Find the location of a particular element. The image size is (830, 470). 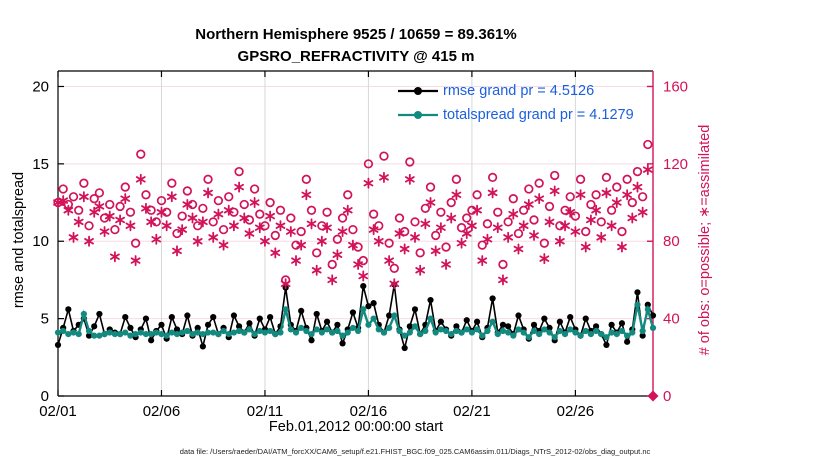

x-tick-label: 02/06 is located at coordinates (162, 411).